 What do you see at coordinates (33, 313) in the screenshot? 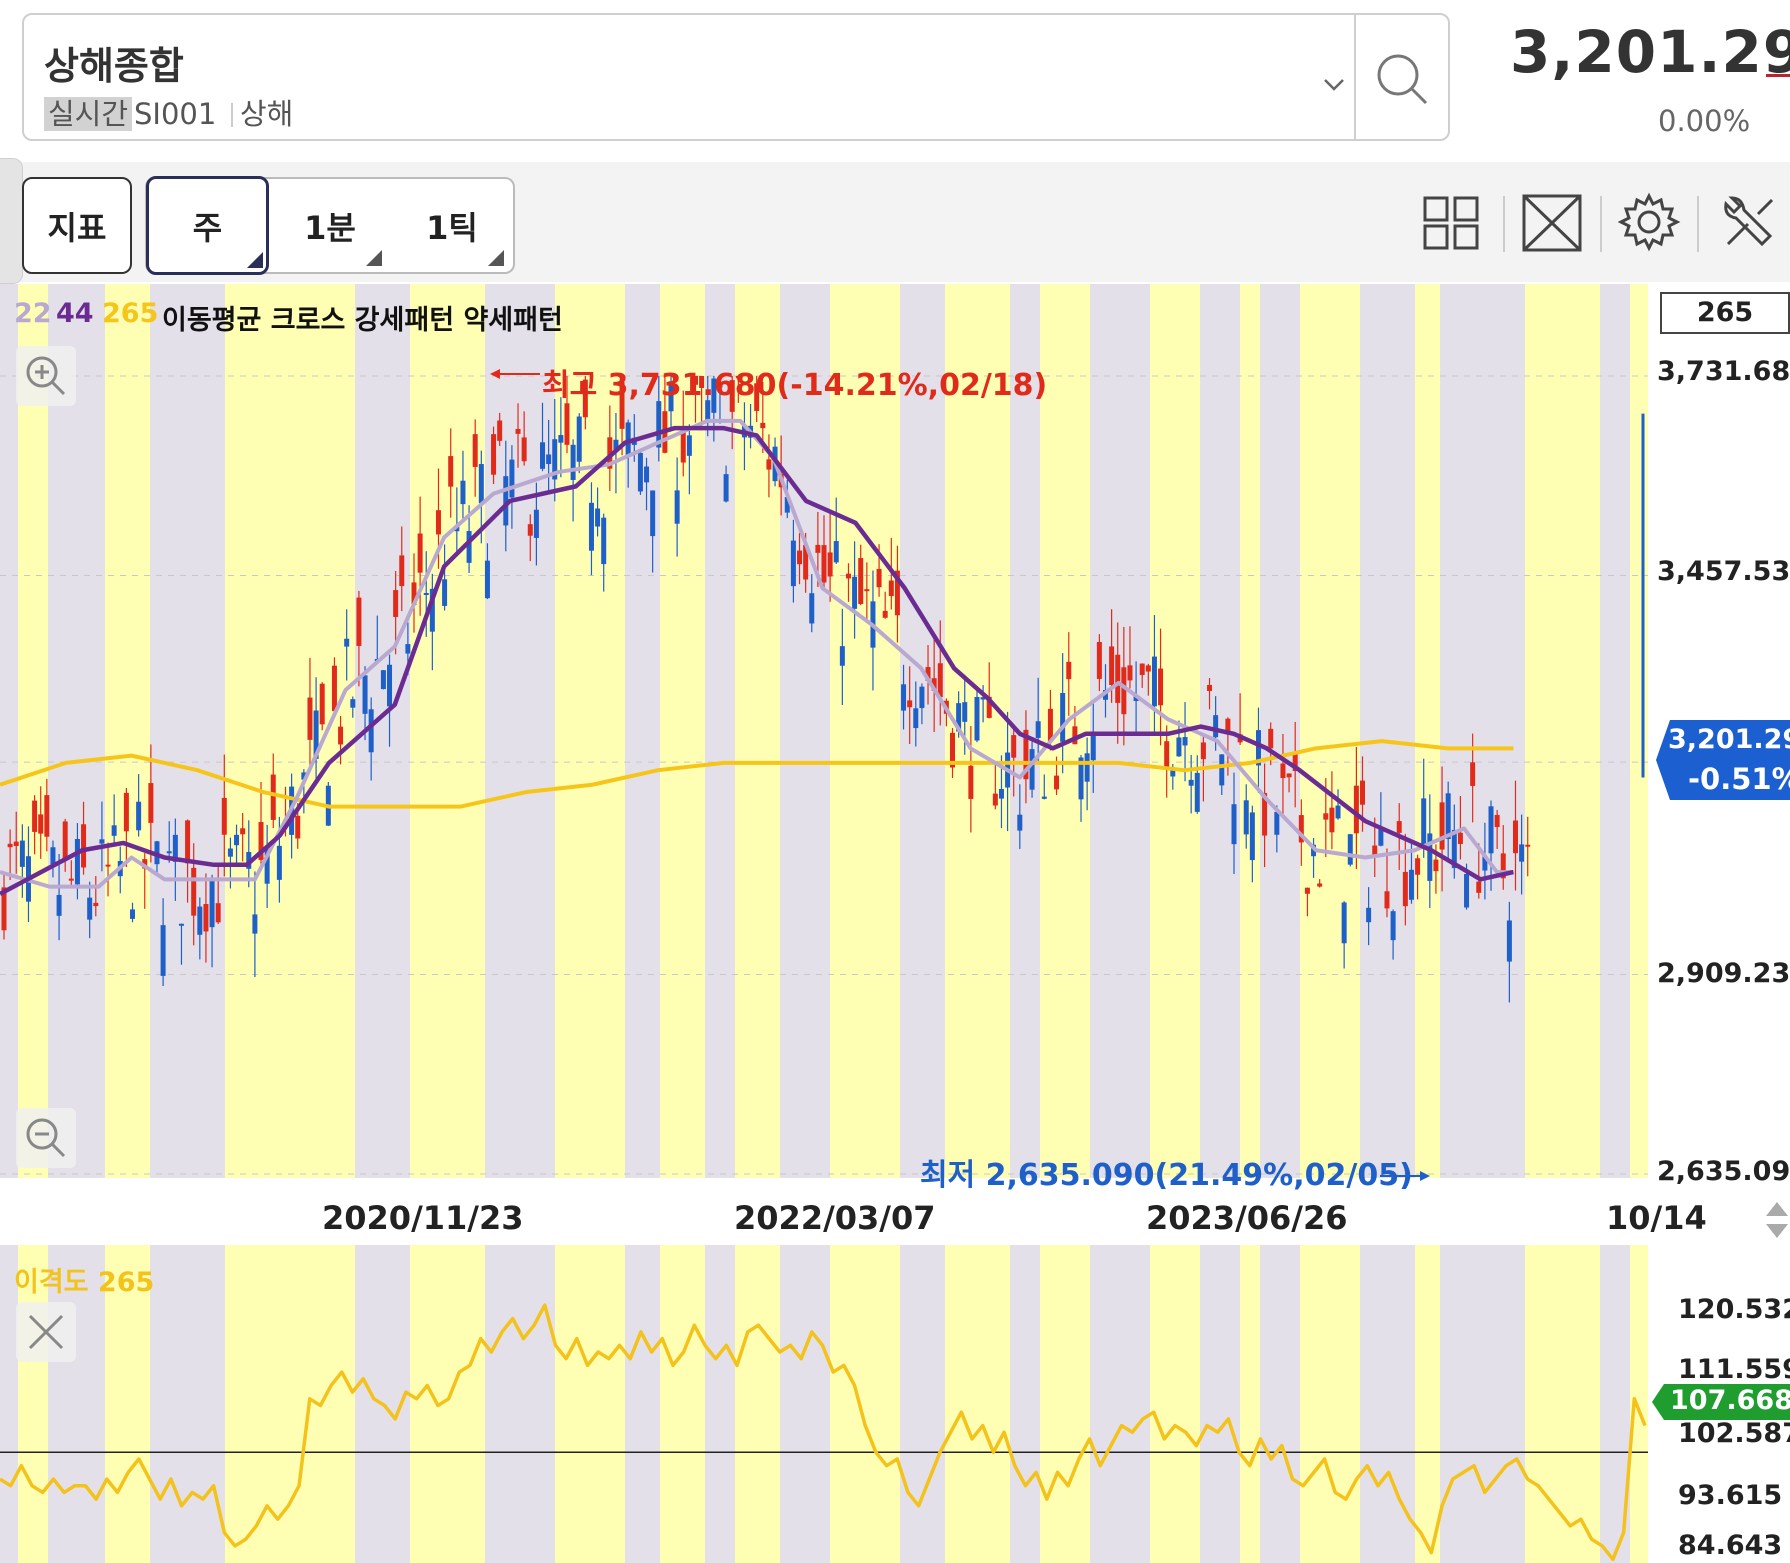
I see `legend-ma-short: 22` at bounding box center [33, 313].